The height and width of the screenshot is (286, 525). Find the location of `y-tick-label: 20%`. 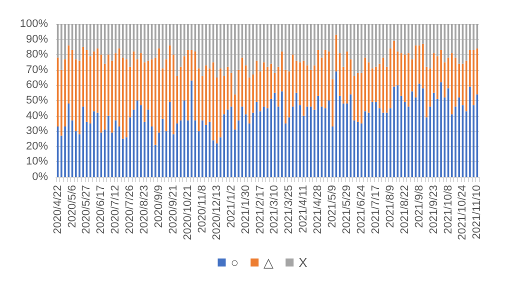

y-tick-label: 20% is located at coordinates (37, 146).